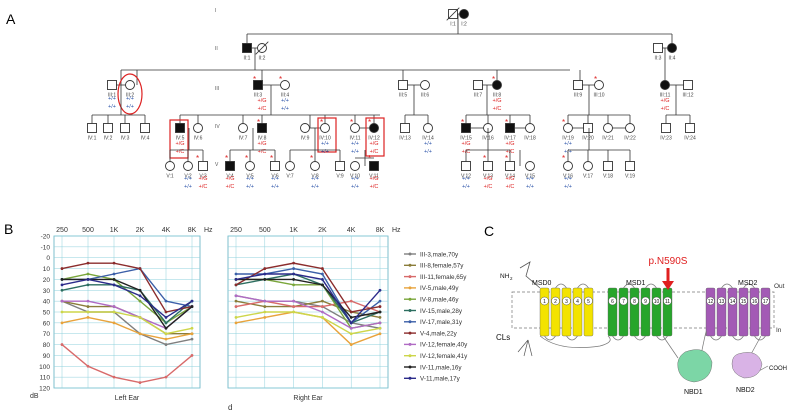 This screenshot has height=416, width=800. Describe the element at coordinates (657, 302) in the screenshot. I see `helix-number: 10` at that location.